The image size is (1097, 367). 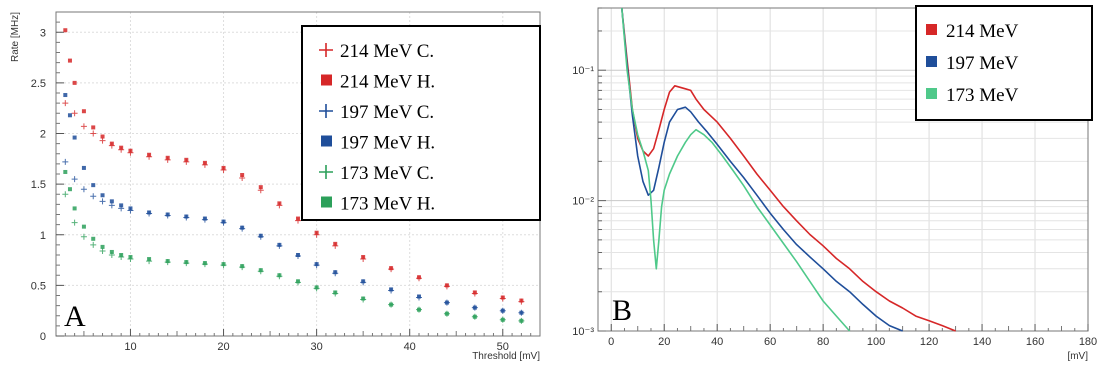 What do you see at coordinates (387, 204) in the screenshot?
I see `chart-a-legend-label: 173 MeV H.` at bounding box center [387, 204].